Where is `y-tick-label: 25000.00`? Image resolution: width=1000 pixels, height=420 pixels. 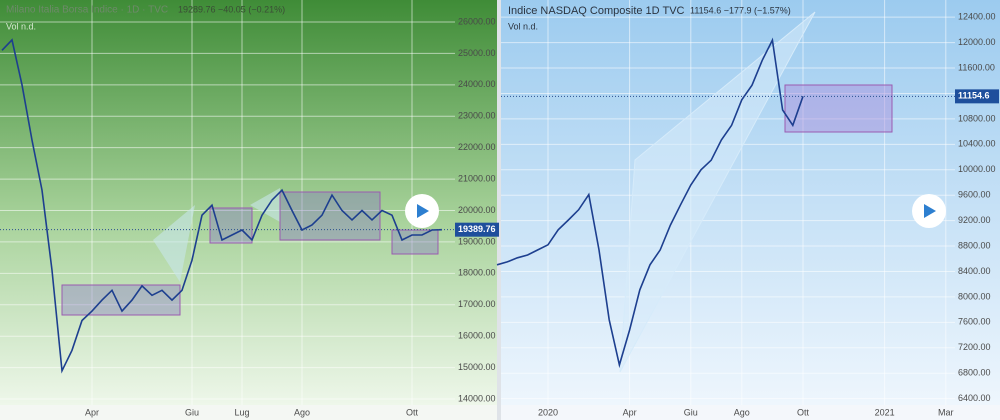 y-tick-label: 25000.00 is located at coordinates (477, 53).